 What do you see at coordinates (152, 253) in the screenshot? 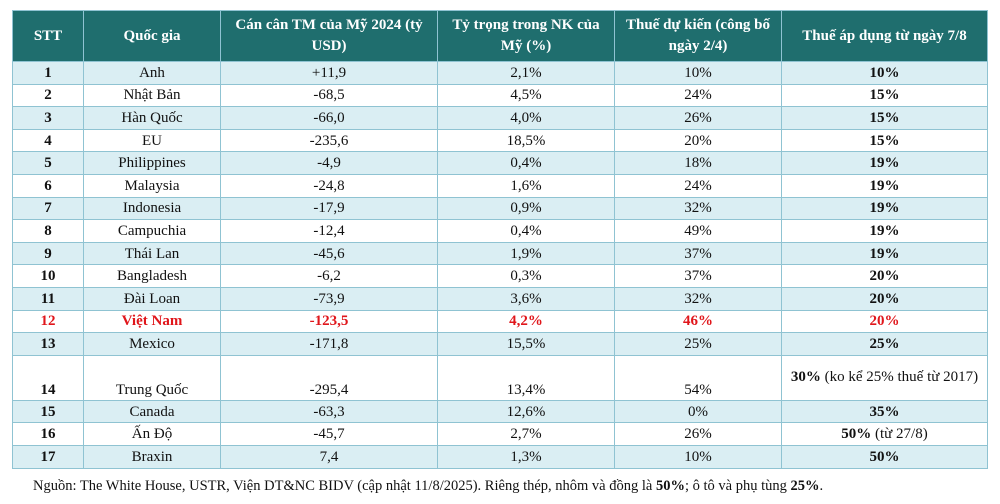
I see `cell-country: Thái Lan` at bounding box center [152, 253].